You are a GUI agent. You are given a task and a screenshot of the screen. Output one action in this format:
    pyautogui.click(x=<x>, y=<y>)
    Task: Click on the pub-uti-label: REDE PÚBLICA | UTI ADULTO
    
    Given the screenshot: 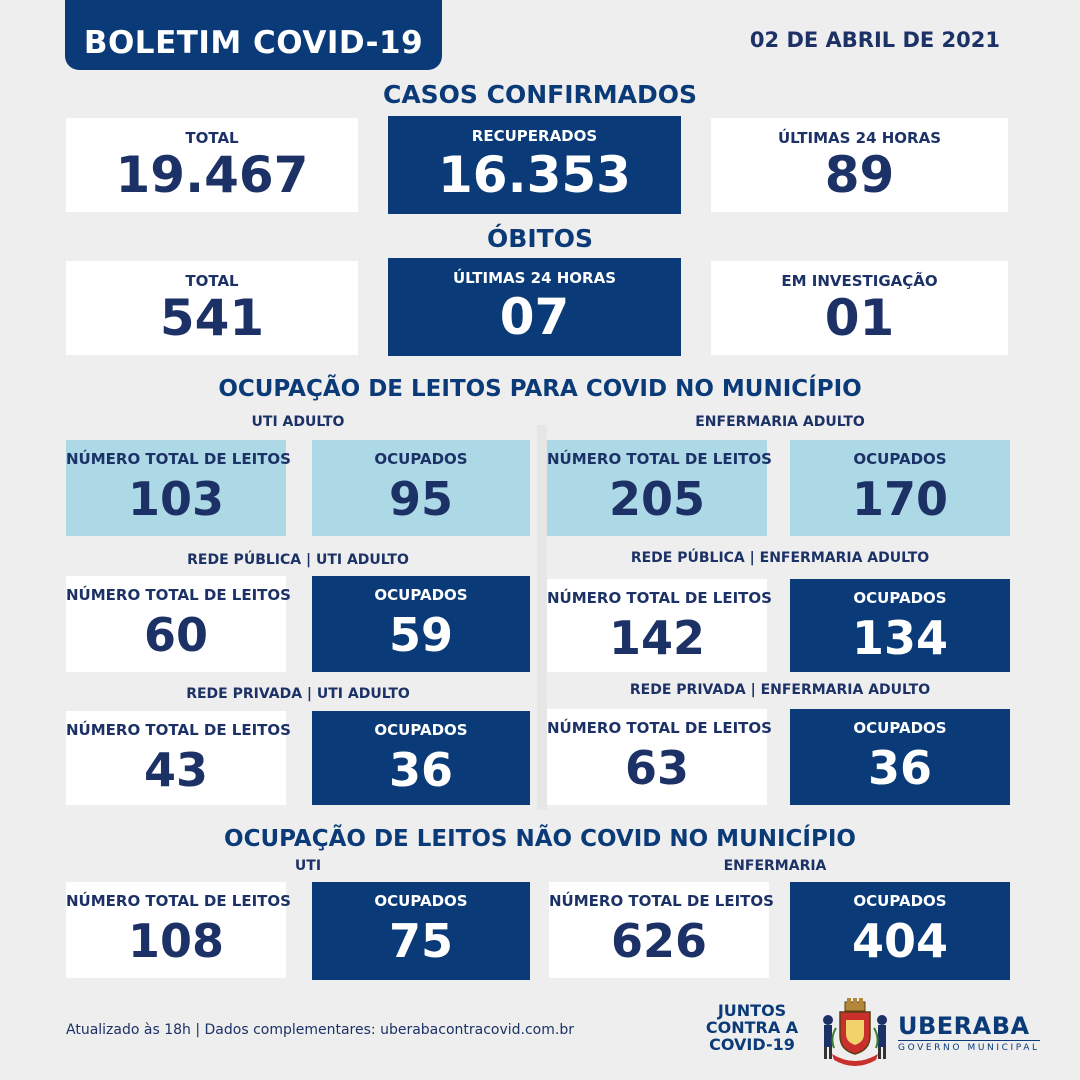 What is the action you would take?
    pyautogui.click(x=298, y=560)
    